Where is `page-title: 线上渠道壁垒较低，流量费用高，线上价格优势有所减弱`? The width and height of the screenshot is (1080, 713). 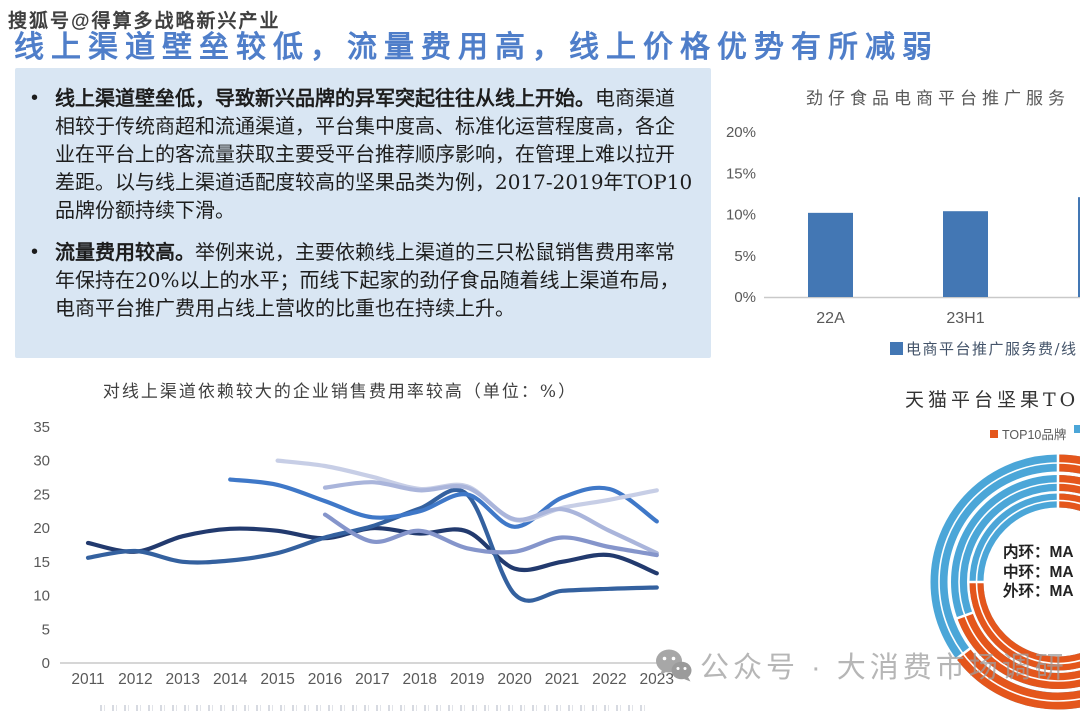 page-title: 线上渠道壁垒较低，流量费用高，线上价格优势有所减弱 is located at coordinates (476, 47).